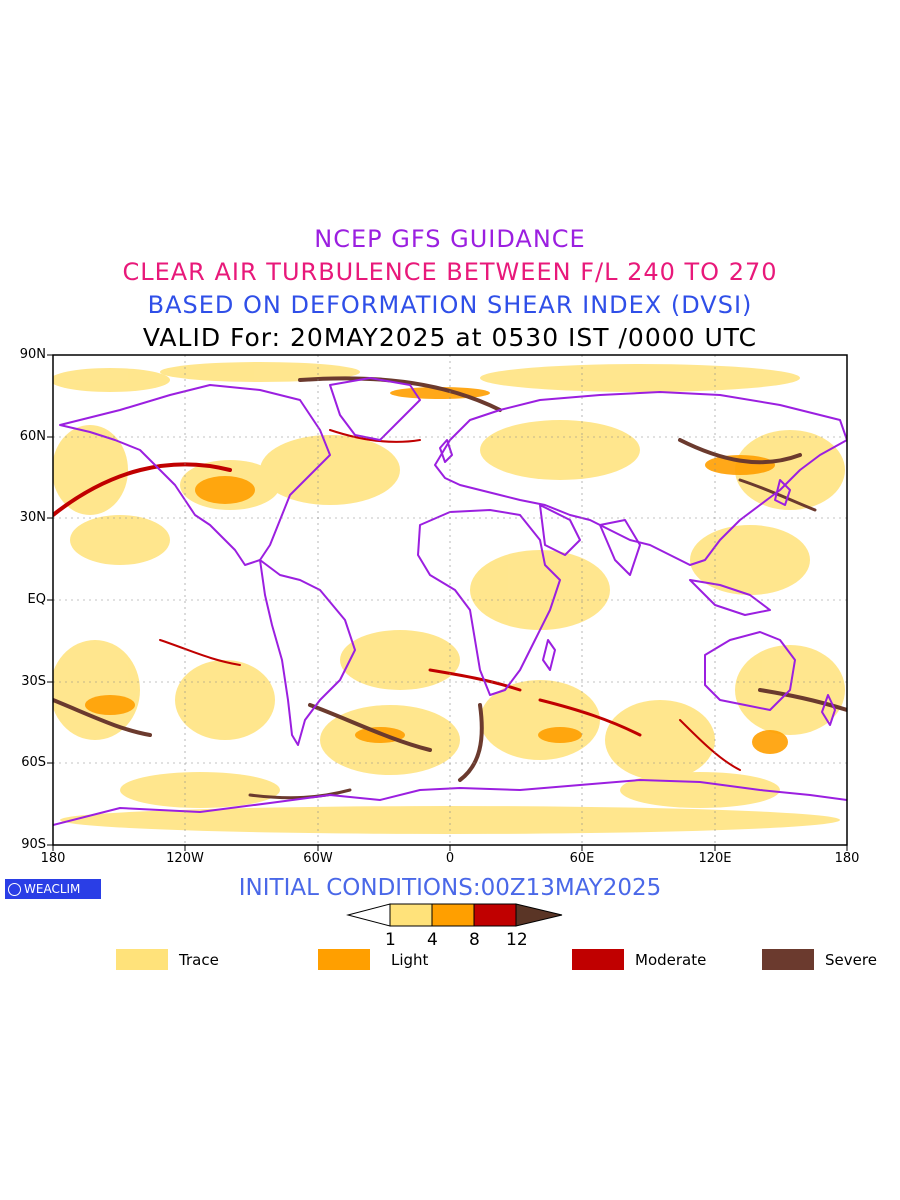  What do you see at coordinates (410, 960) in the screenshot?
I see `legend-label-light: Light` at bounding box center [410, 960].